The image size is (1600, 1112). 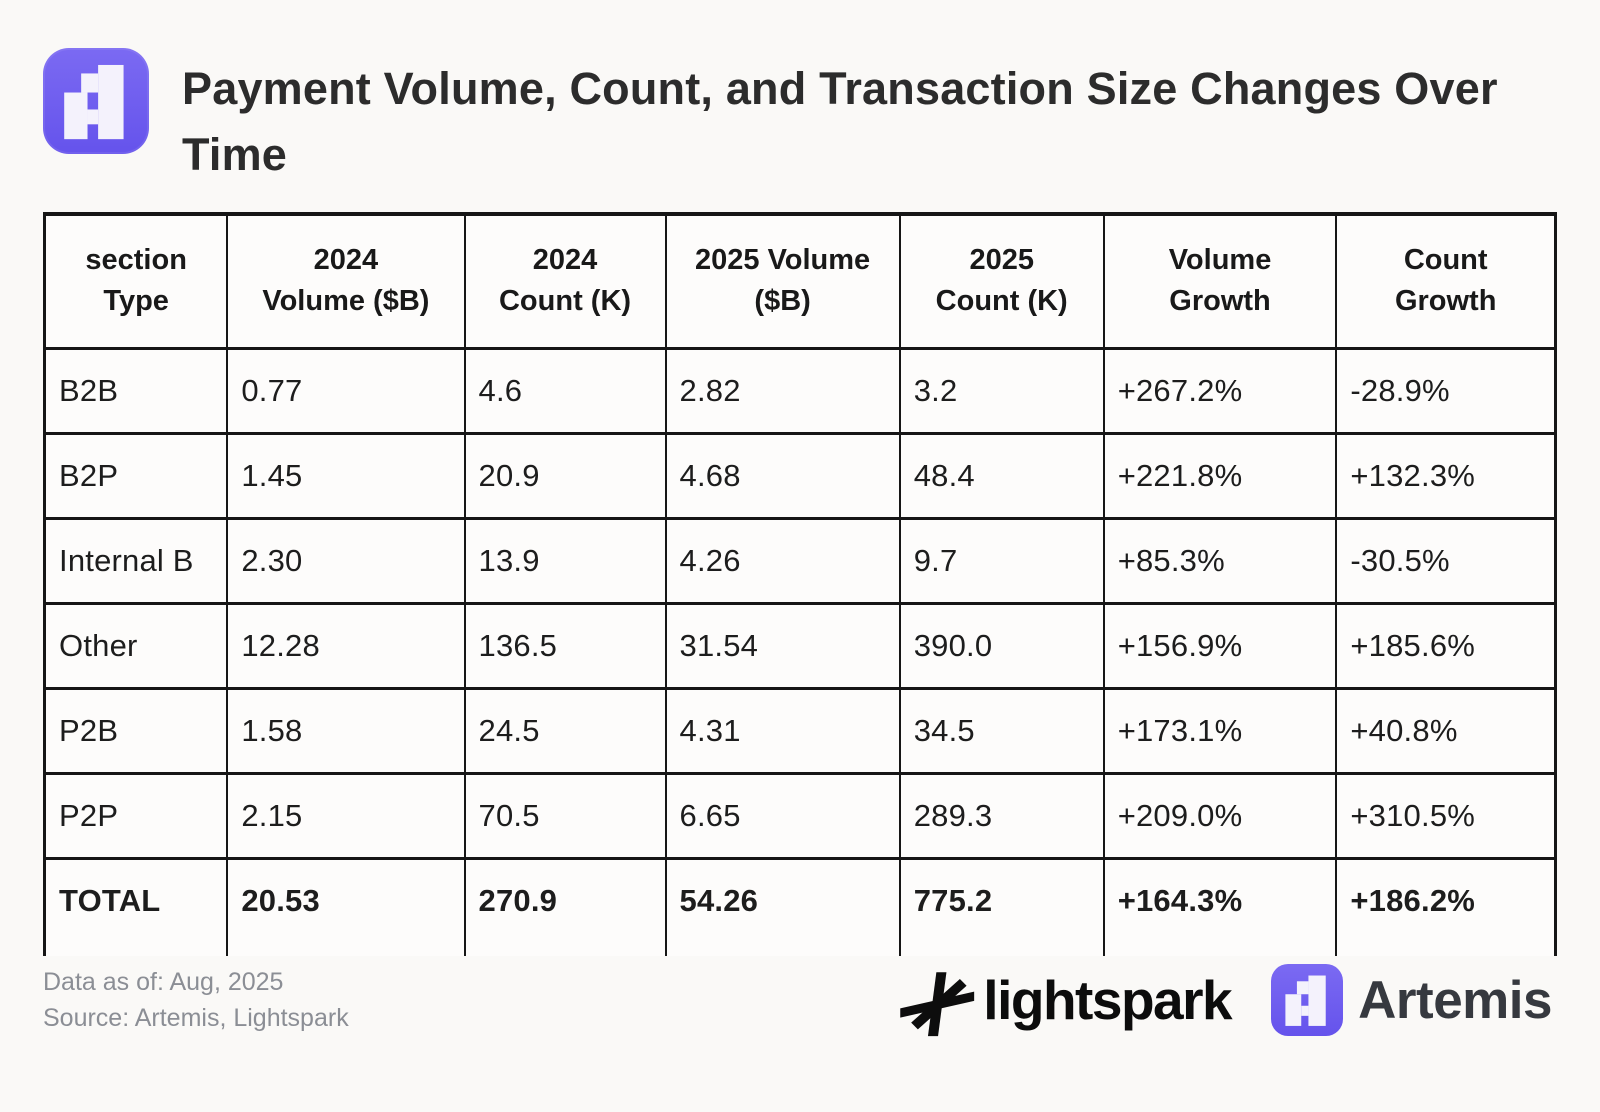 What do you see at coordinates (136, 907) in the screenshot?
I see `row-label: TOTAL` at bounding box center [136, 907].